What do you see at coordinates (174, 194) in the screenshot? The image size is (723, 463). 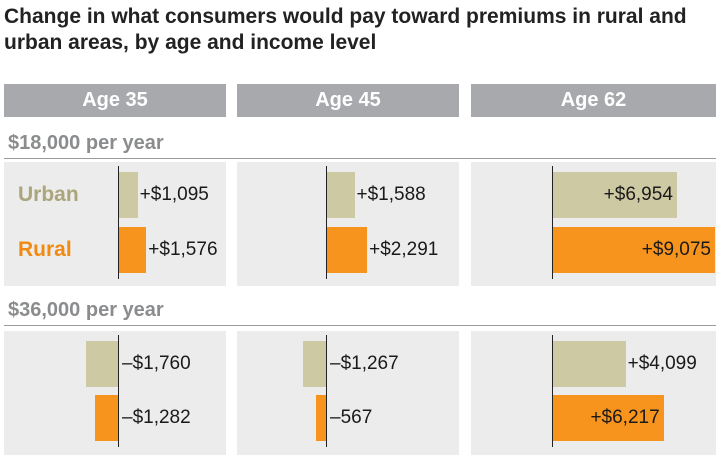 I see `data-label: +$1,095` at bounding box center [174, 194].